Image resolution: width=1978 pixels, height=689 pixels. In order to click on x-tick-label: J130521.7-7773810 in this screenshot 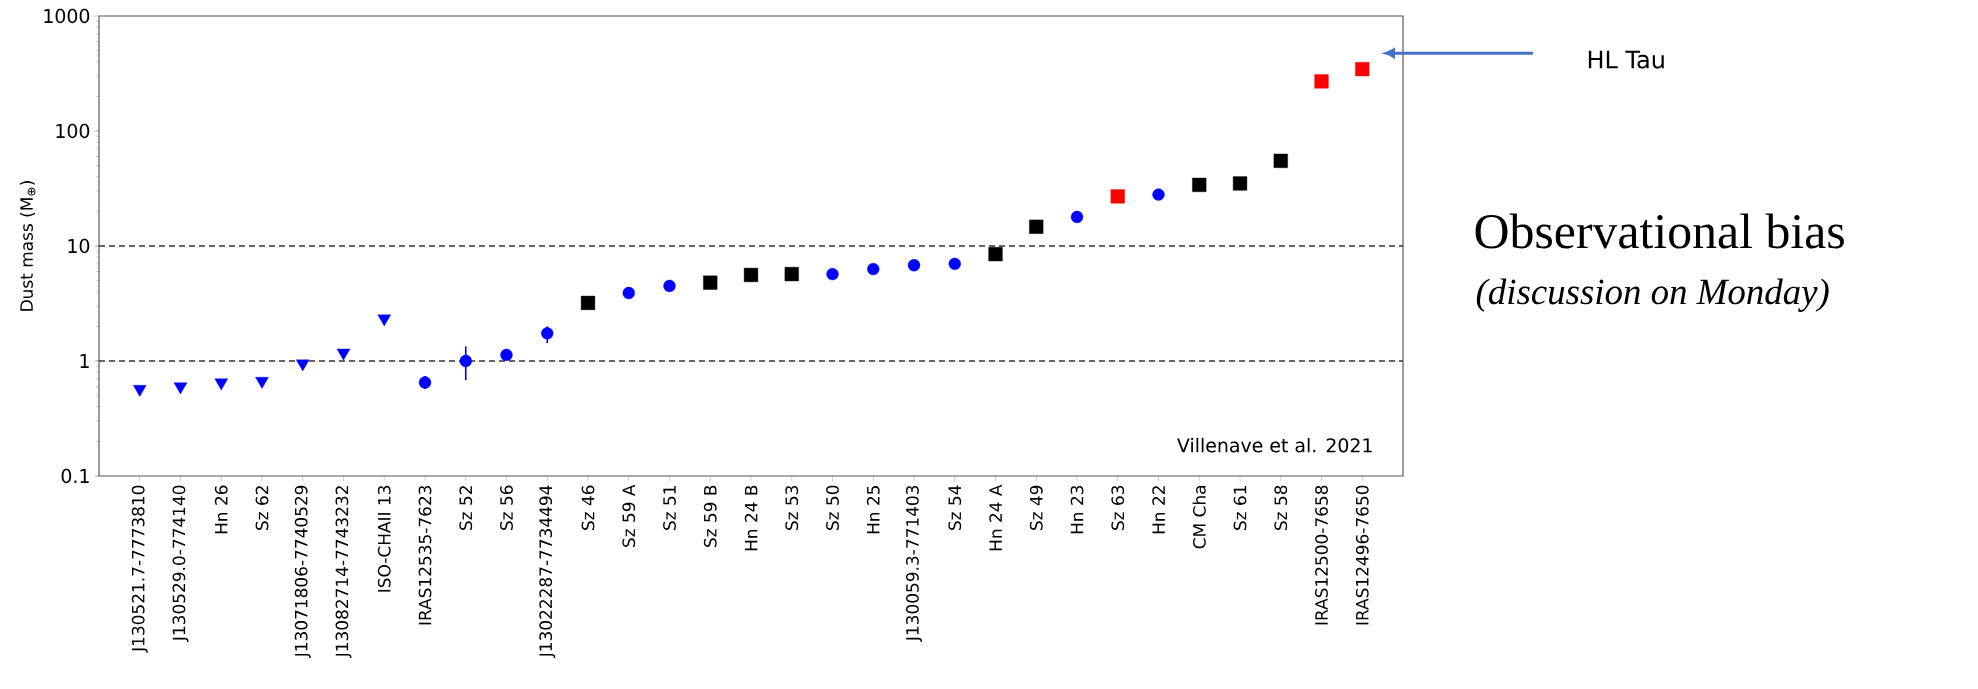, I will do `click(139, 569)`.